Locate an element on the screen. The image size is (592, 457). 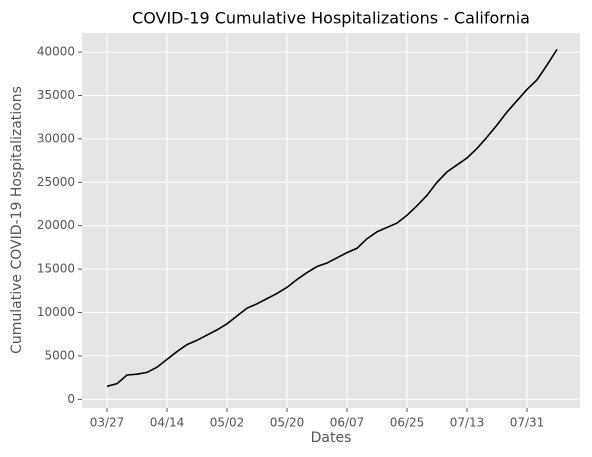
x-tick-label: 06/07 is located at coordinates (347, 423).